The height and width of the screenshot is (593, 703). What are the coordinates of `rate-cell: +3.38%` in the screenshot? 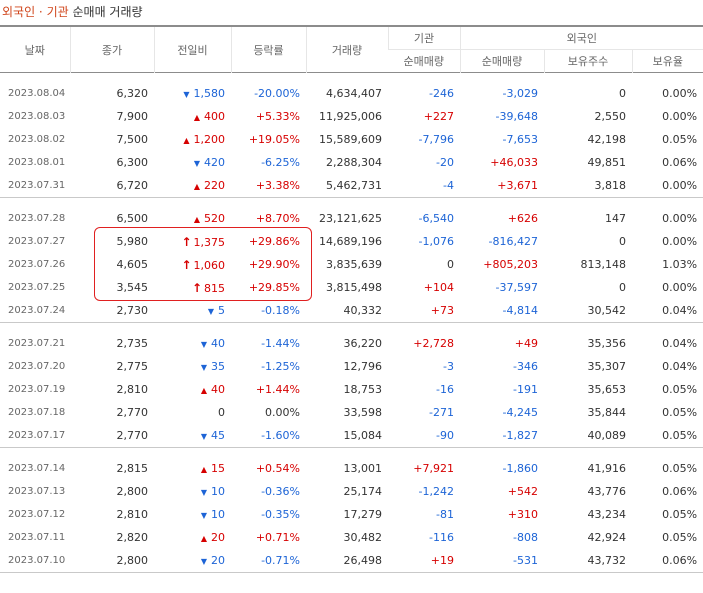 It's located at (277, 185).